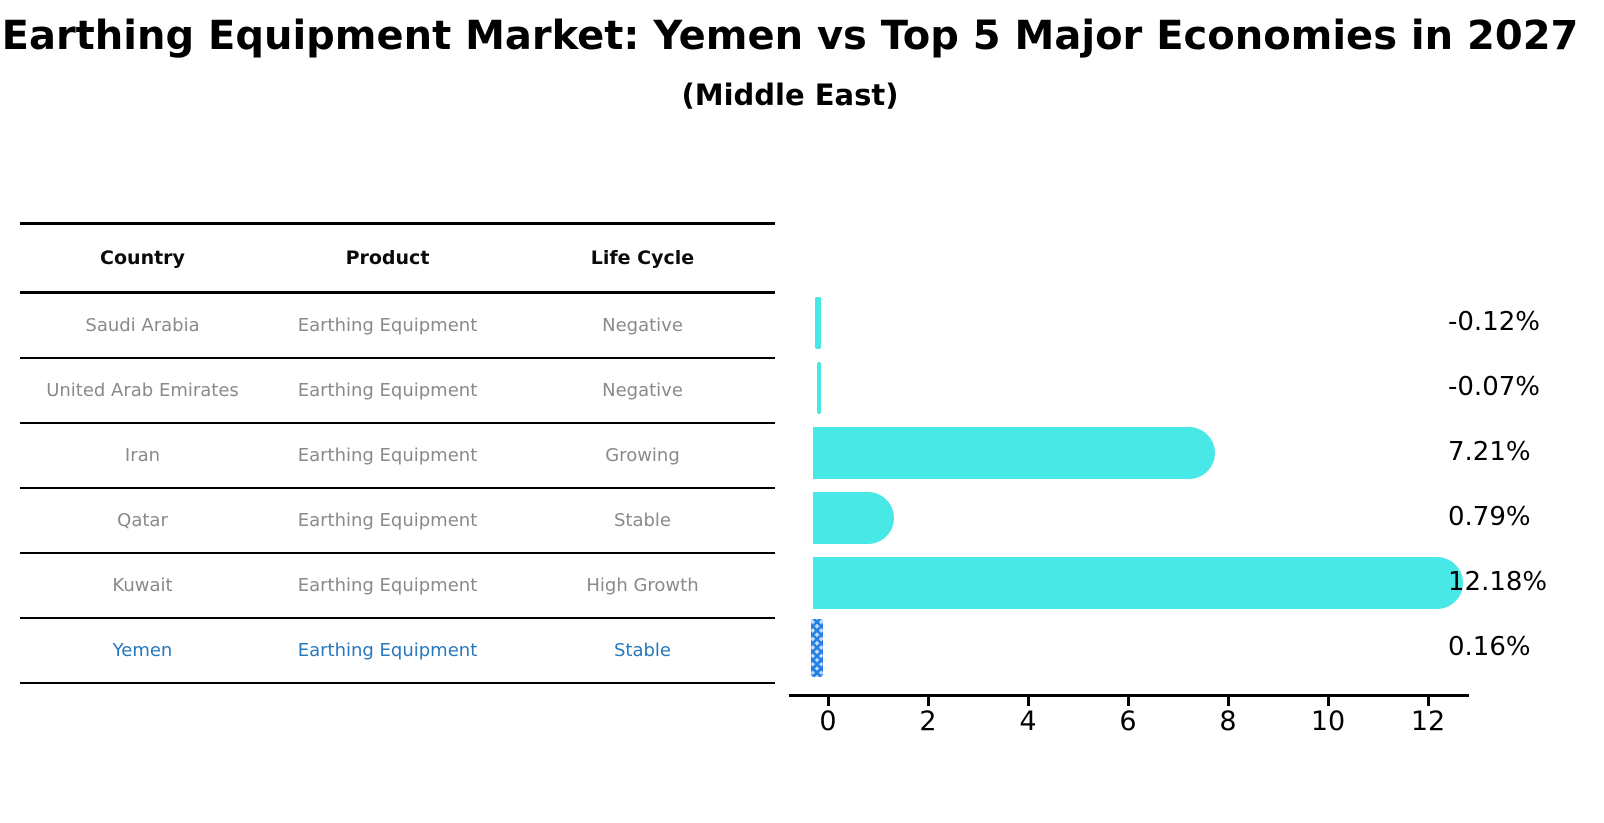 Image resolution: width=1604 pixels, height=823 pixels. What do you see at coordinates (142, 650) in the screenshot?
I see `cell-country: Yemen` at bounding box center [142, 650].